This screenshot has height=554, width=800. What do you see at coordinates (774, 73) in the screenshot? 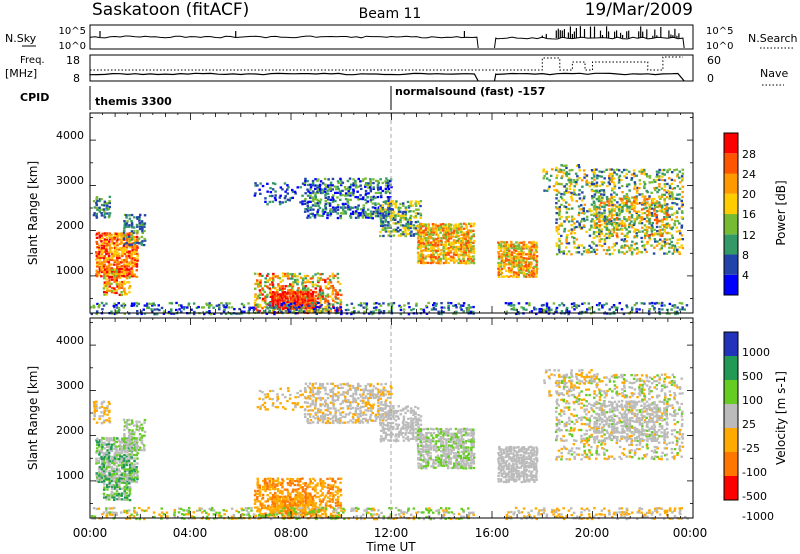
I see `nave-label: Nave` at bounding box center [774, 73].